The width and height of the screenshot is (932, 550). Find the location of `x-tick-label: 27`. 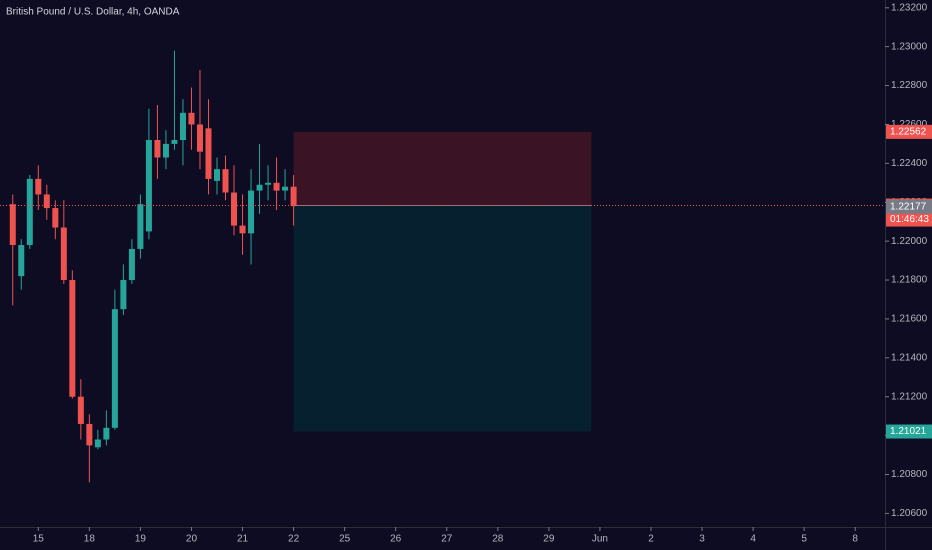

x-tick-label: 27 is located at coordinates (447, 539).